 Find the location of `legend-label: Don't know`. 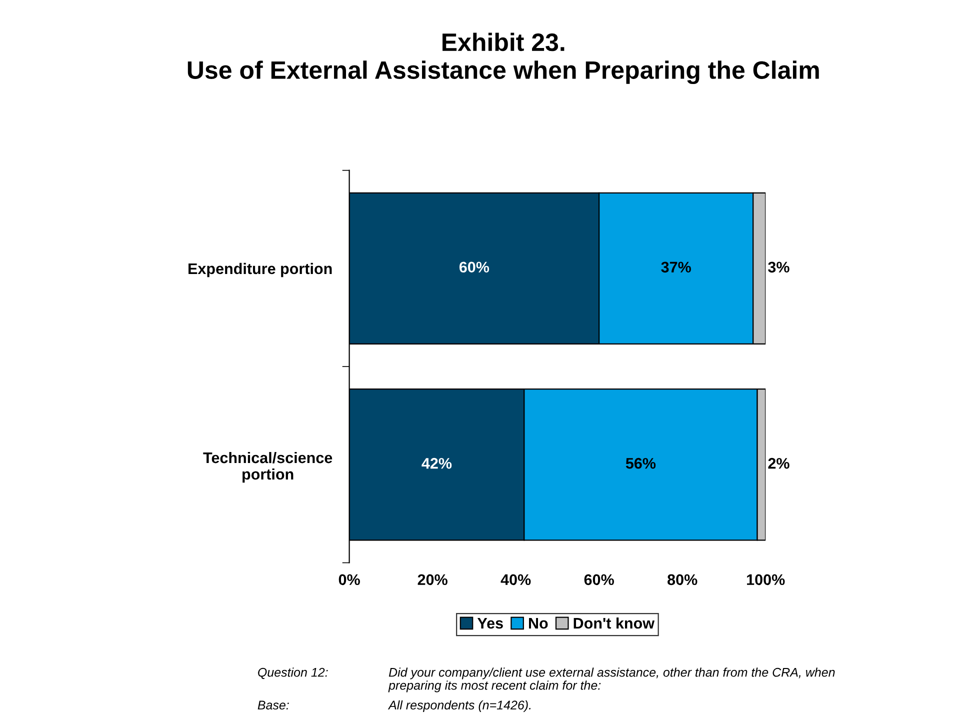

legend-label: Don't know is located at coordinates (614, 623).